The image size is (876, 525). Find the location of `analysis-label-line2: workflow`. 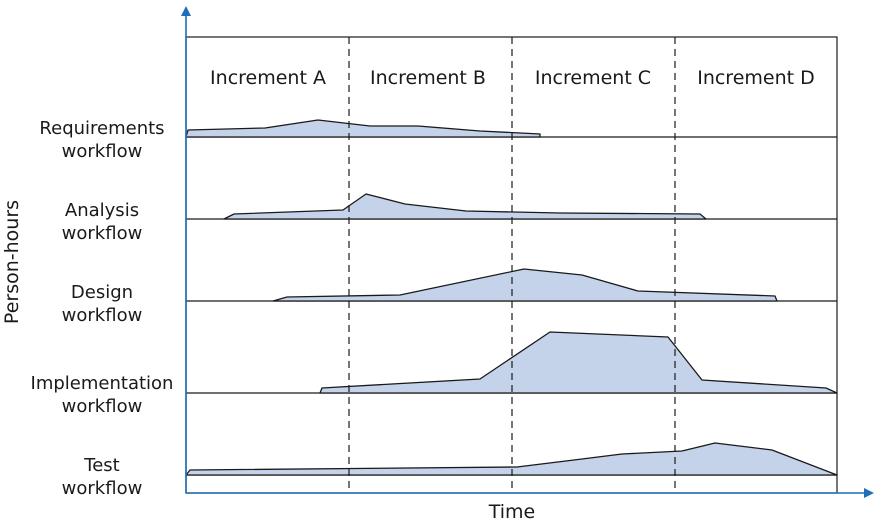

analysis-label-line2: workflow is located at coordinates (102, 233).